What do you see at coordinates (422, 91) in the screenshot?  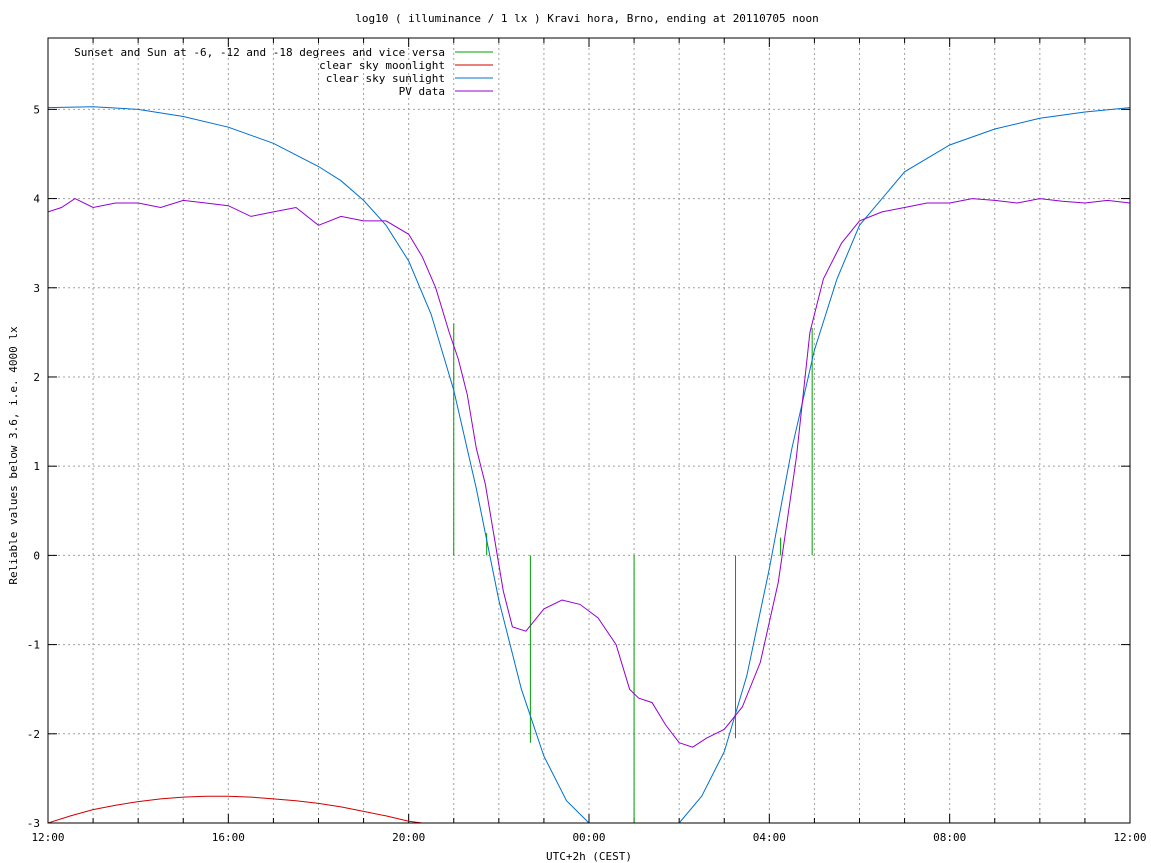 I see `legend-label: PV data` at bounding box center [422, 91].